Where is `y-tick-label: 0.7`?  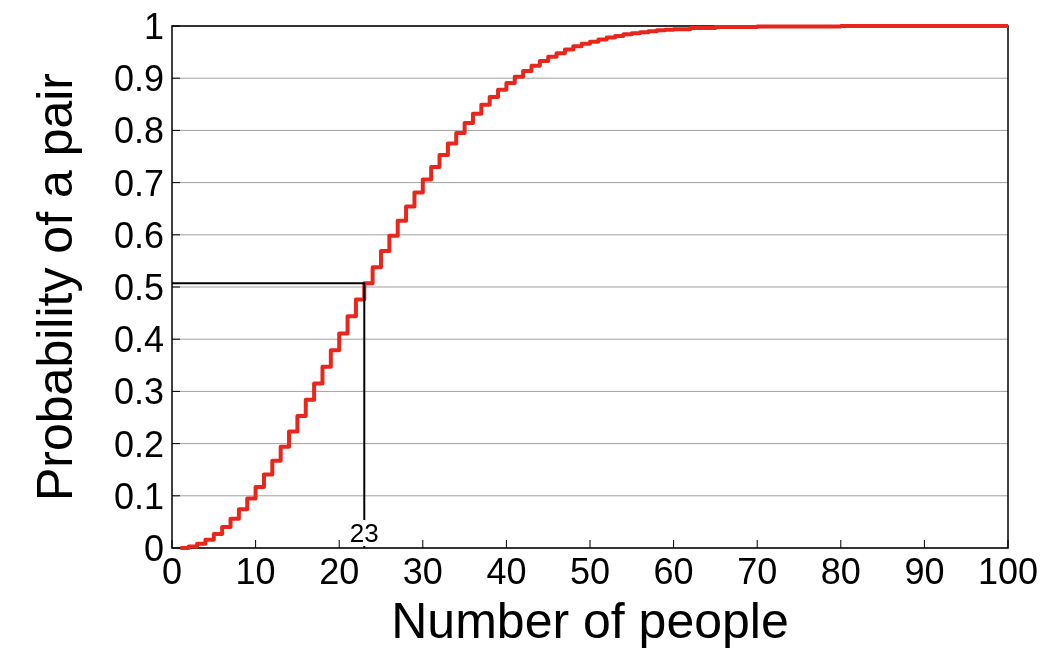
y-tick-label: 0.7 is located at coordinates (138, 183).